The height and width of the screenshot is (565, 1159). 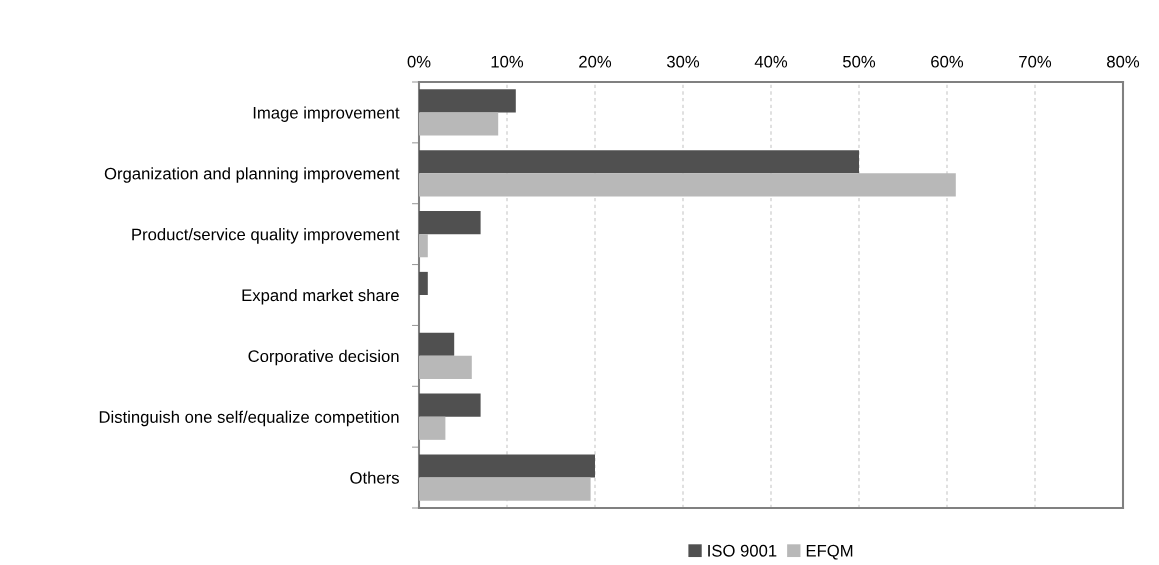 What do you see at coordinates (595, 61) in the screenshot?
I see `x-tick-label: 20%` at bounding box center [595, 61].